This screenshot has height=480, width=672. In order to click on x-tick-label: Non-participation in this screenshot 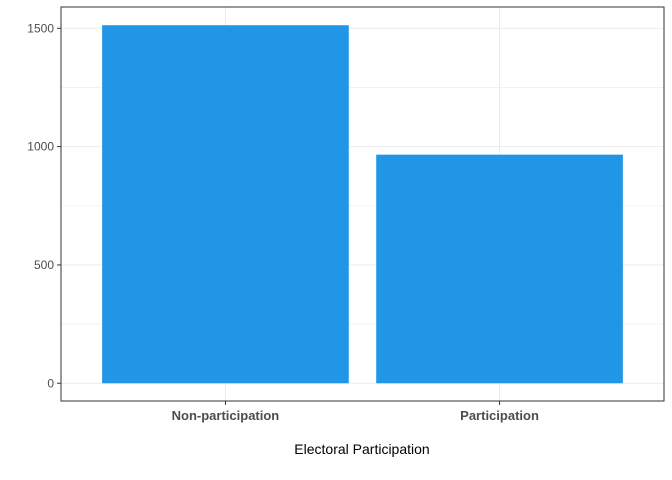, I will do `click(226, 415)`.